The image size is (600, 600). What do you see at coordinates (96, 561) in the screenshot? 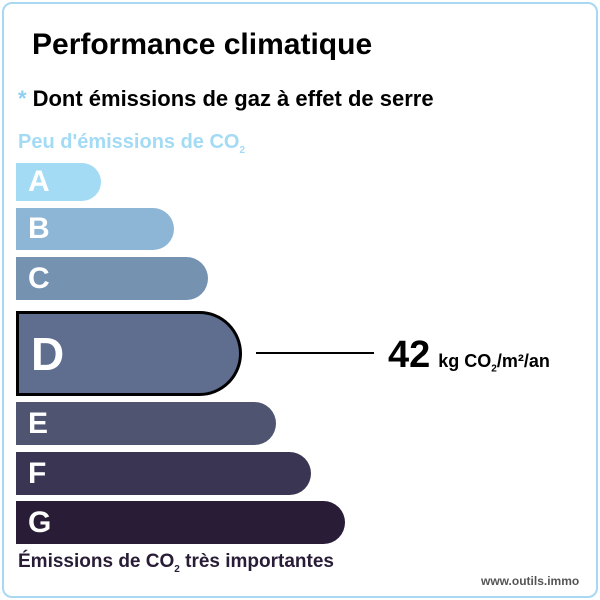
I see `high-label-text: Émissions de CO` at bounding box center [96, 561].